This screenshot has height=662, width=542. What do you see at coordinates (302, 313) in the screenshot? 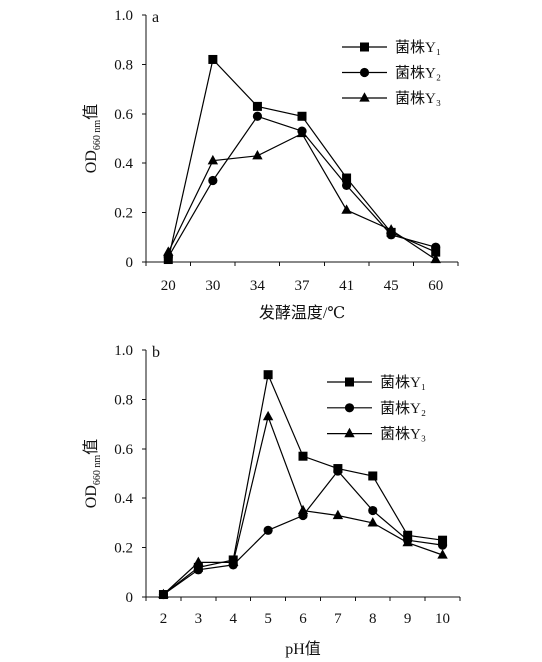
I see `x-axis-title: 发酵温度/℃` at bounding box center [302, 313].